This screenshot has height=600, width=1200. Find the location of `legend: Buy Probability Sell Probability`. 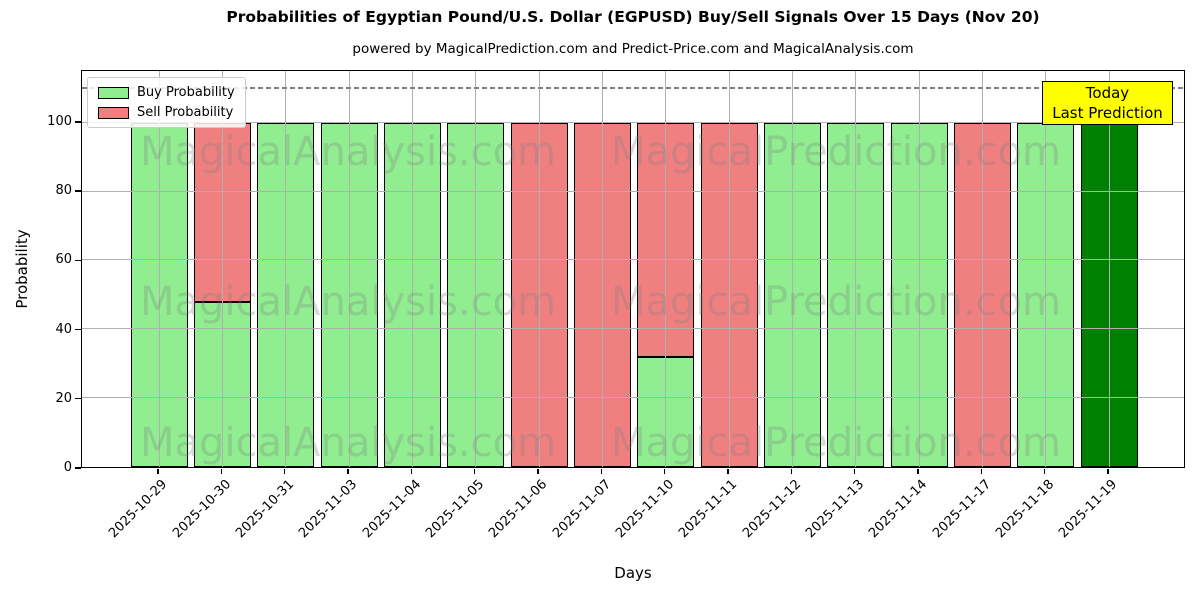

legend: Buy Probability Sell Probability is located at coordinates (166, 102).